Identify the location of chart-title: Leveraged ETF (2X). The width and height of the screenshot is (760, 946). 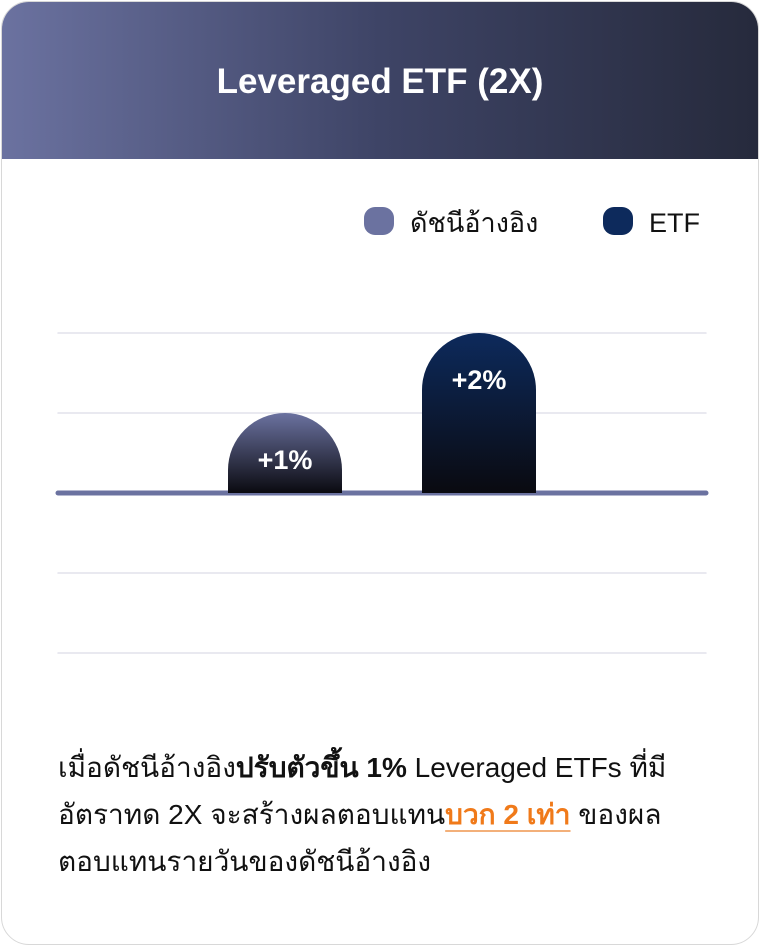
(380, 81).